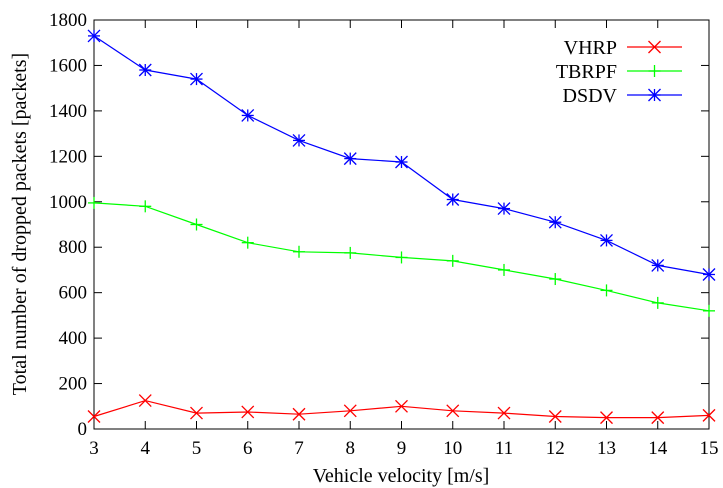  I want to click on x-tick-label: 15, so click(709, 448).